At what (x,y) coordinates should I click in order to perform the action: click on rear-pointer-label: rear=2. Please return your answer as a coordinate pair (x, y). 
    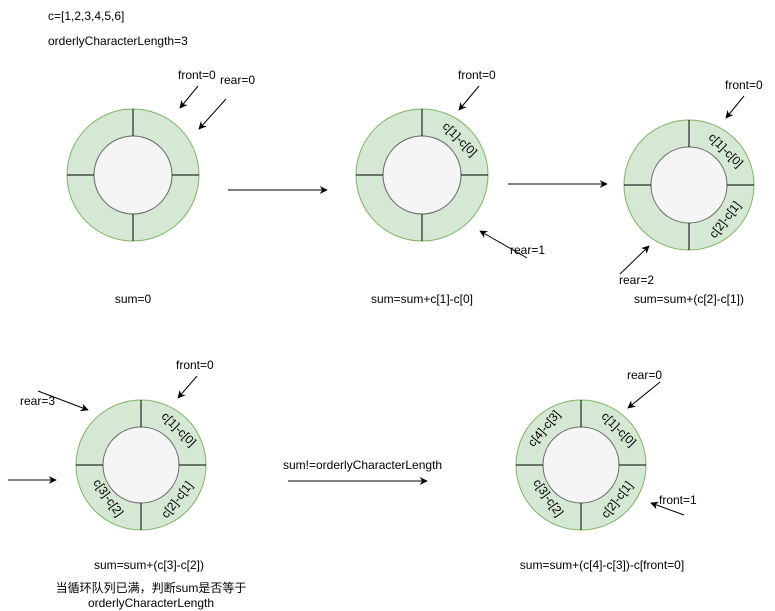
    Looking at the image, I should click on (636, 280).